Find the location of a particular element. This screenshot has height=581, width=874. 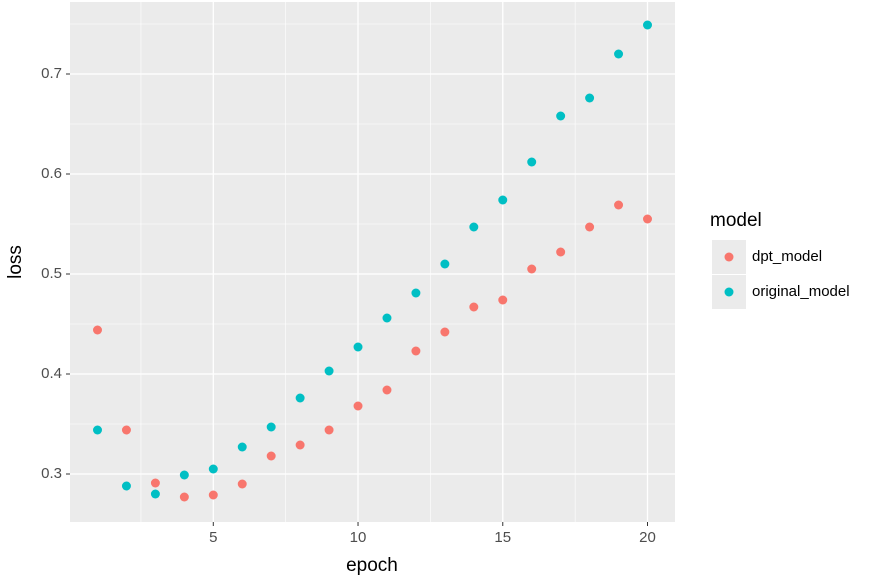

y-axis-title: loss is located at coordinates (15, 262).